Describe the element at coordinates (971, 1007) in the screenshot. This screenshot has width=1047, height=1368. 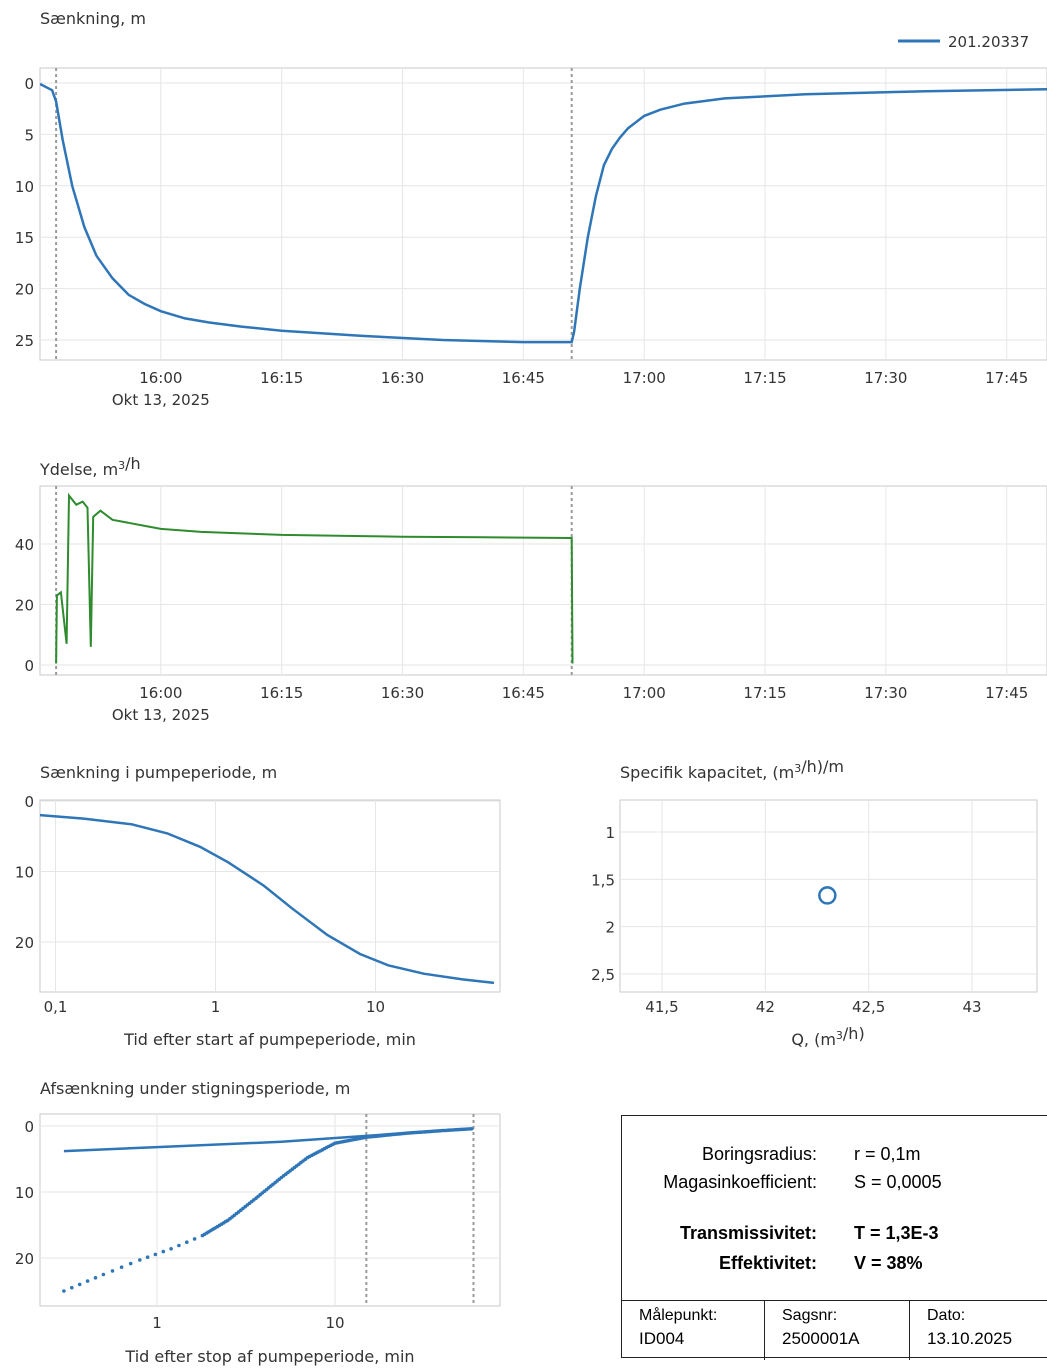
I see `x-tick-label: 43` at that location.